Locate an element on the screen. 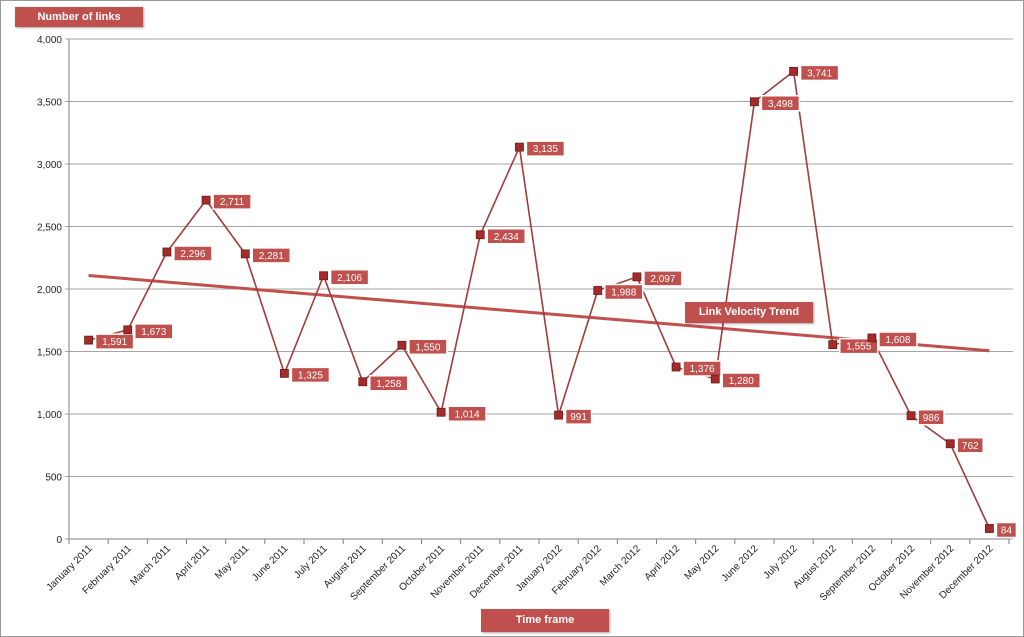  data-label: 84 is located at coordinates (1007, 531).